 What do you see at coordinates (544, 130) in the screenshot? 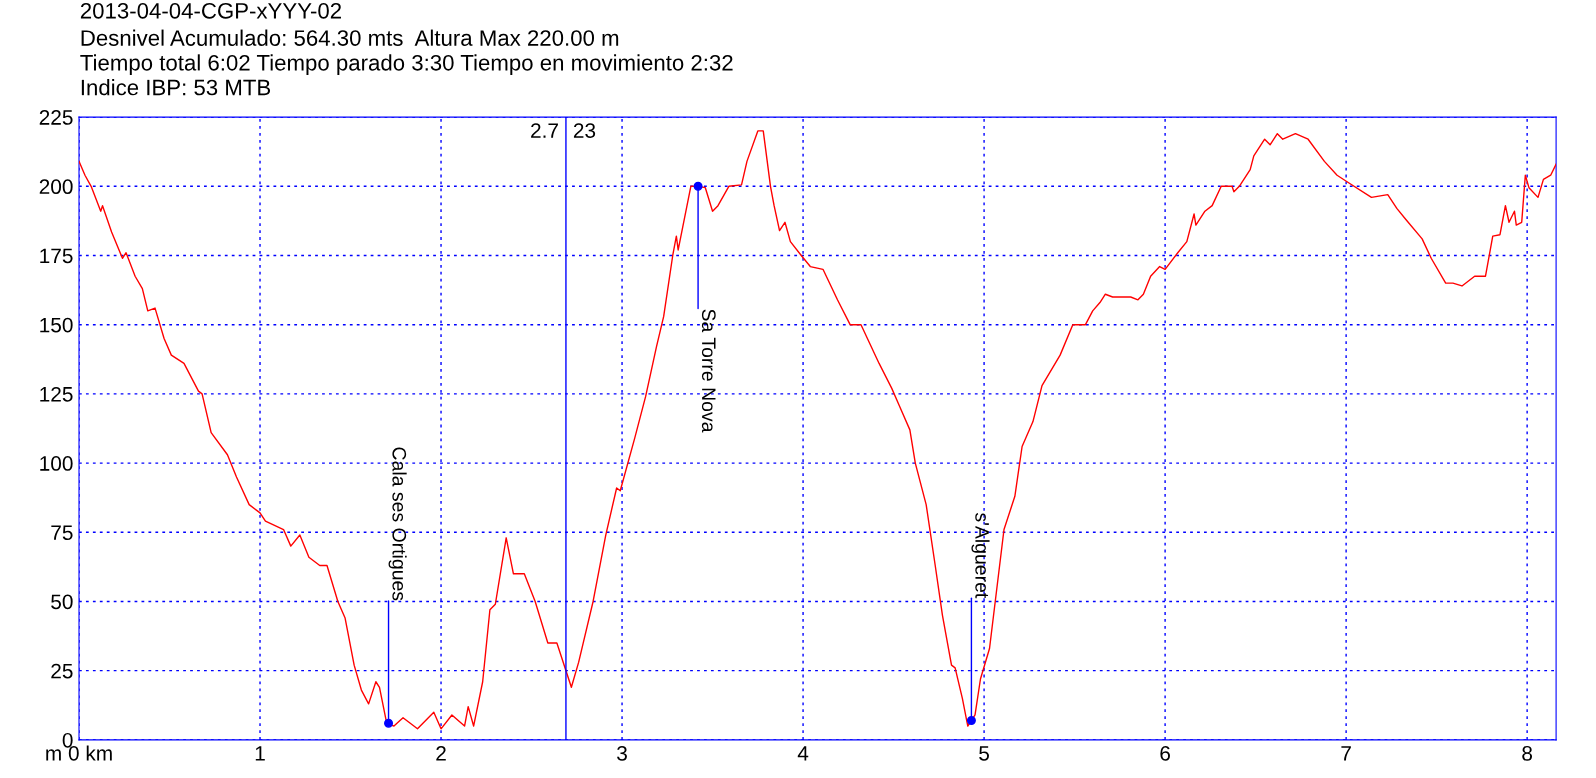
I see `ref-line-label: 2.7` at bounding box center [544, 130].